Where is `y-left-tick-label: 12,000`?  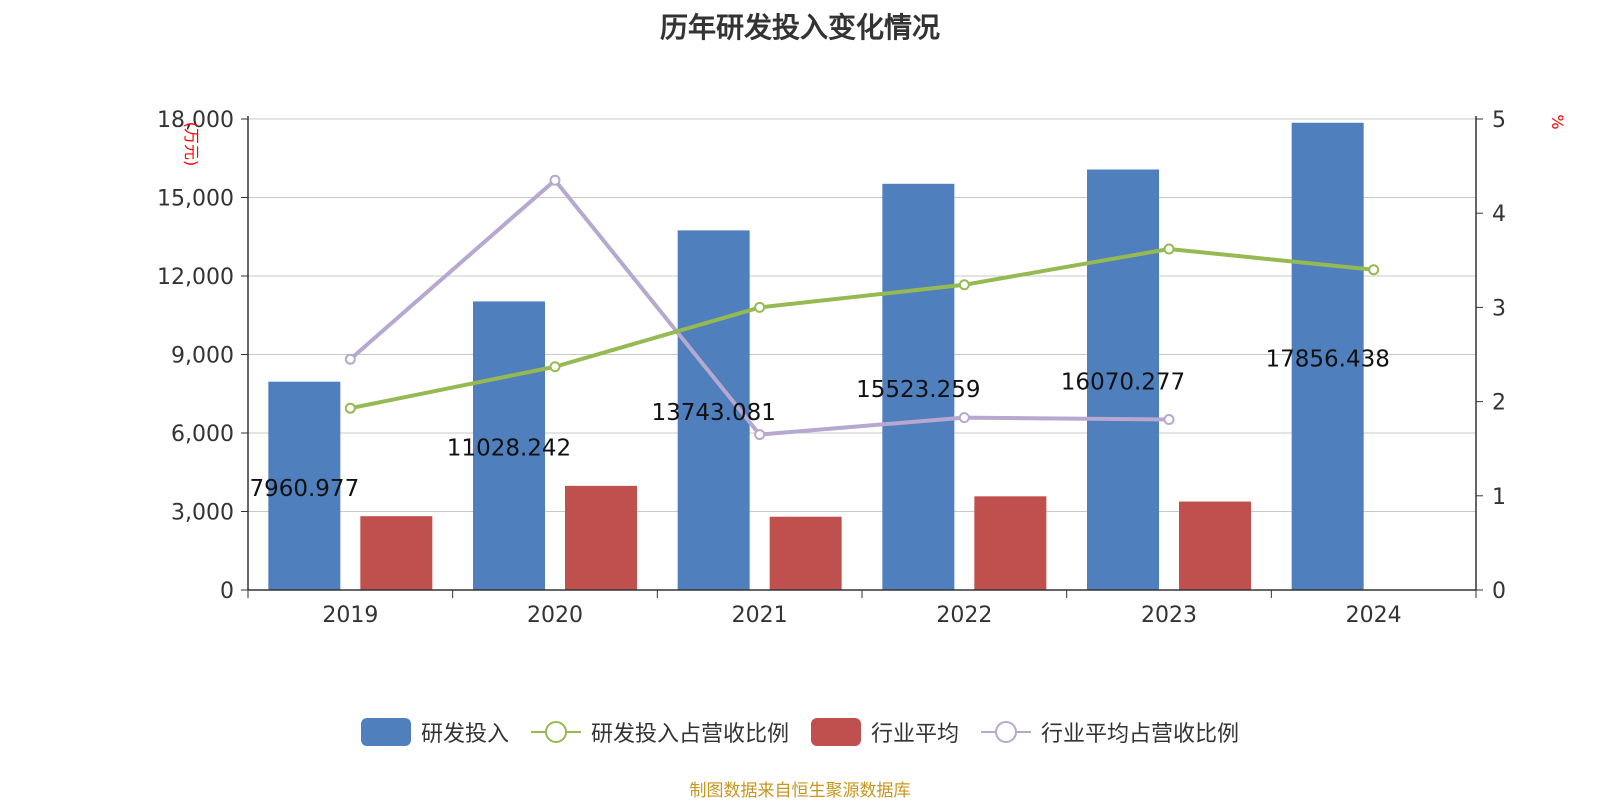 y-left-tick-label: 12,000 is located at coordinates (195, 277).